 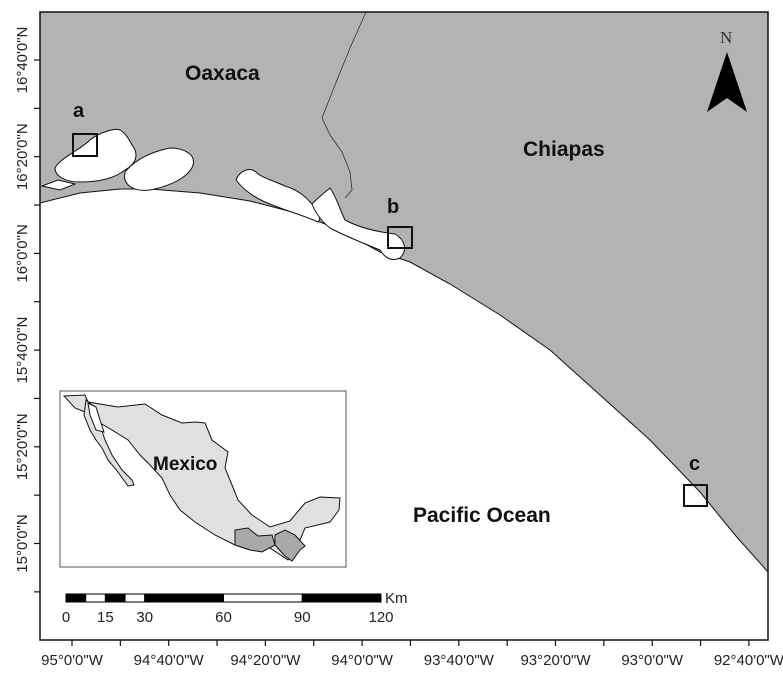 What do you see at coordinates (235, 608) in the screenshot?
I see `scale-bar: 0 15 30 60 90 120 Km` at bounding box center [235, 608].